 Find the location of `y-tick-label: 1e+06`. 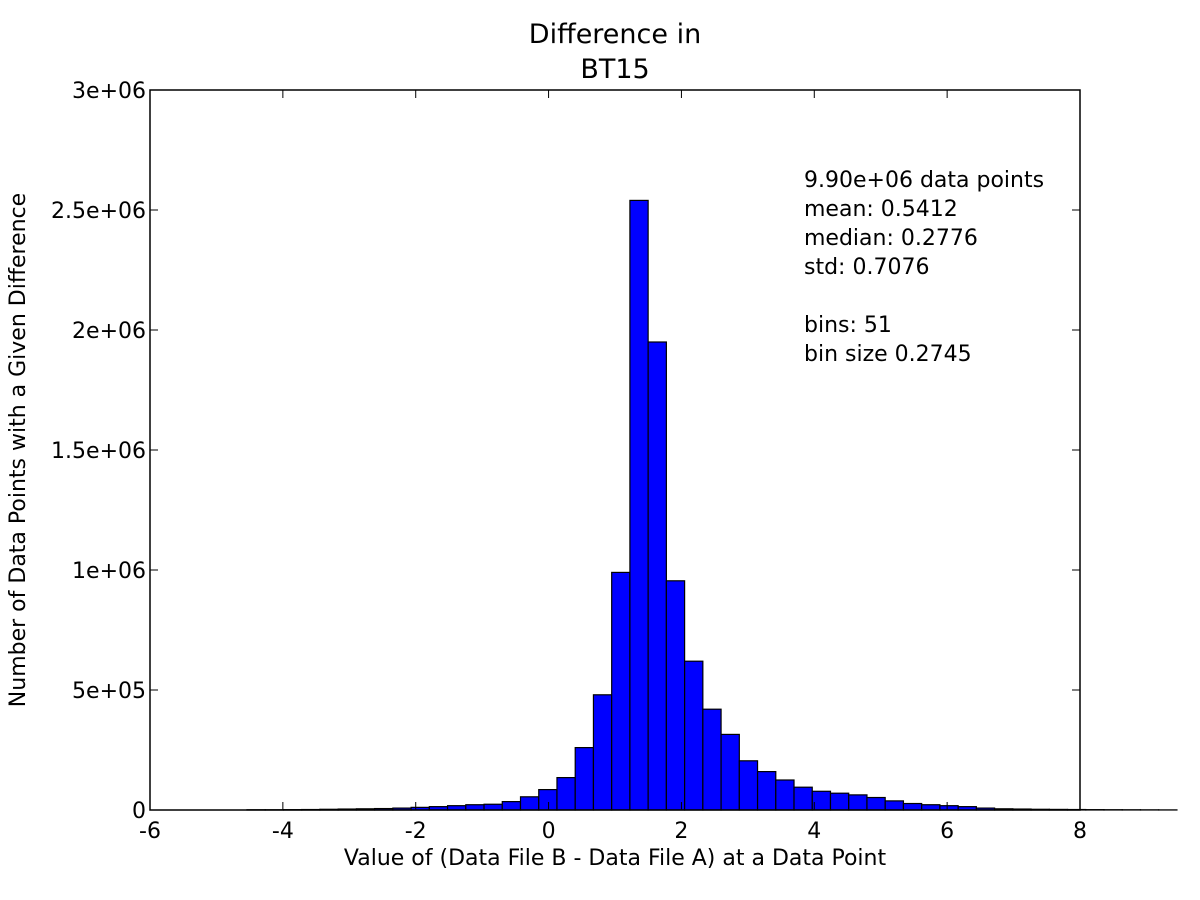

y-tick-label: 1e+06 is located at coordinates (109, 571).